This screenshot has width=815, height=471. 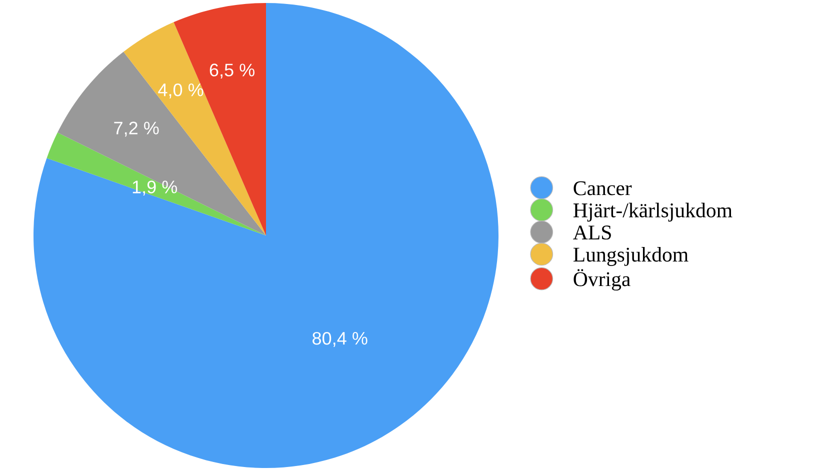 I want to click on data-label: 6,5 %, so click(x=232, y=71).